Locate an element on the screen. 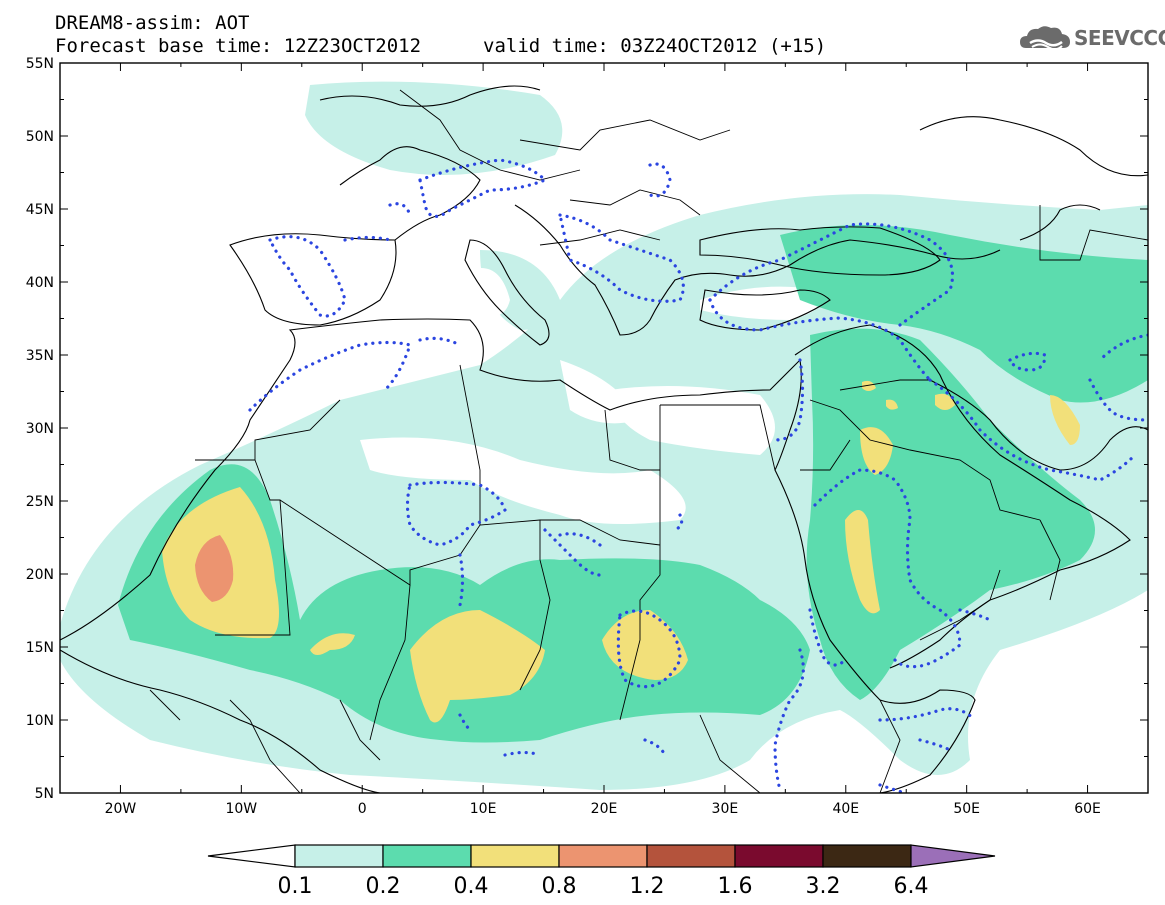 This screenshot has width=1165, height=905. lat-tick-label: 20N is located at coordinates (40, 575).